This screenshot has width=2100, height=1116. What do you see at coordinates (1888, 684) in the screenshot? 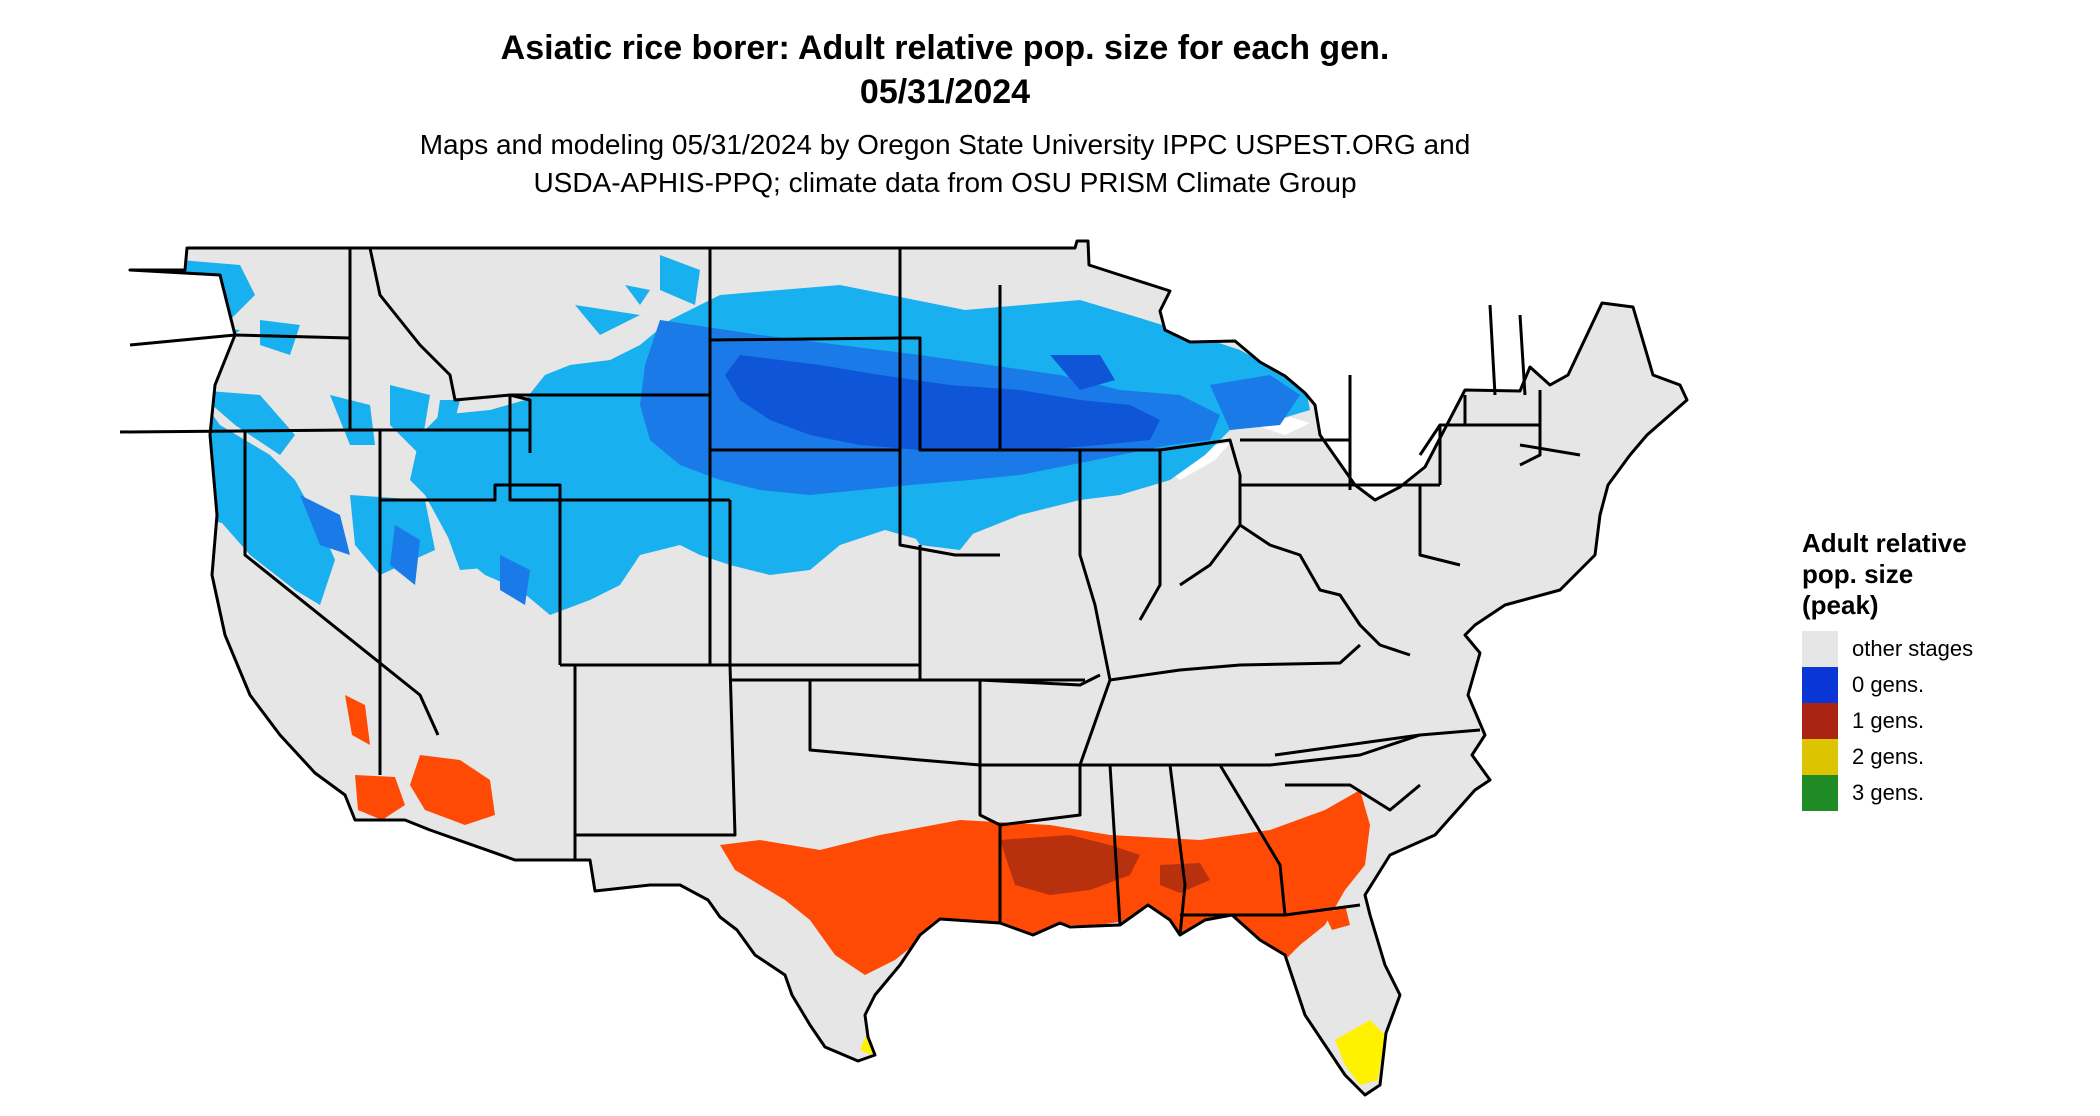
I see `legend-label-0-gens: 0 gens.` at bounding box center [1888, 684].